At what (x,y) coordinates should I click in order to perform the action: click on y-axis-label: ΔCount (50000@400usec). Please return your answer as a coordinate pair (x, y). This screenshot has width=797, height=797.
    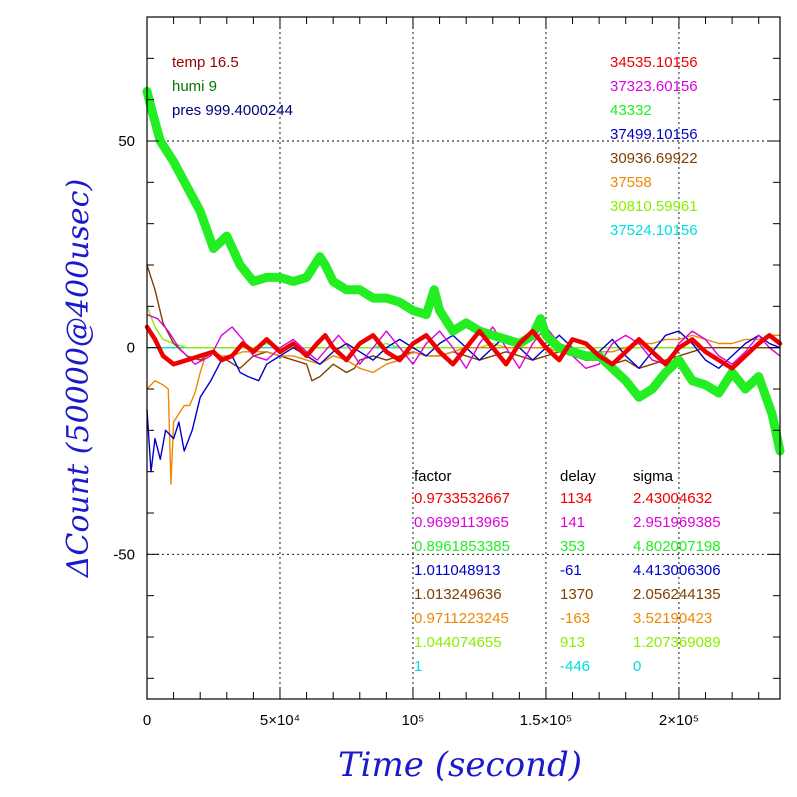
    Looking at the image, I should click on (78, 378).